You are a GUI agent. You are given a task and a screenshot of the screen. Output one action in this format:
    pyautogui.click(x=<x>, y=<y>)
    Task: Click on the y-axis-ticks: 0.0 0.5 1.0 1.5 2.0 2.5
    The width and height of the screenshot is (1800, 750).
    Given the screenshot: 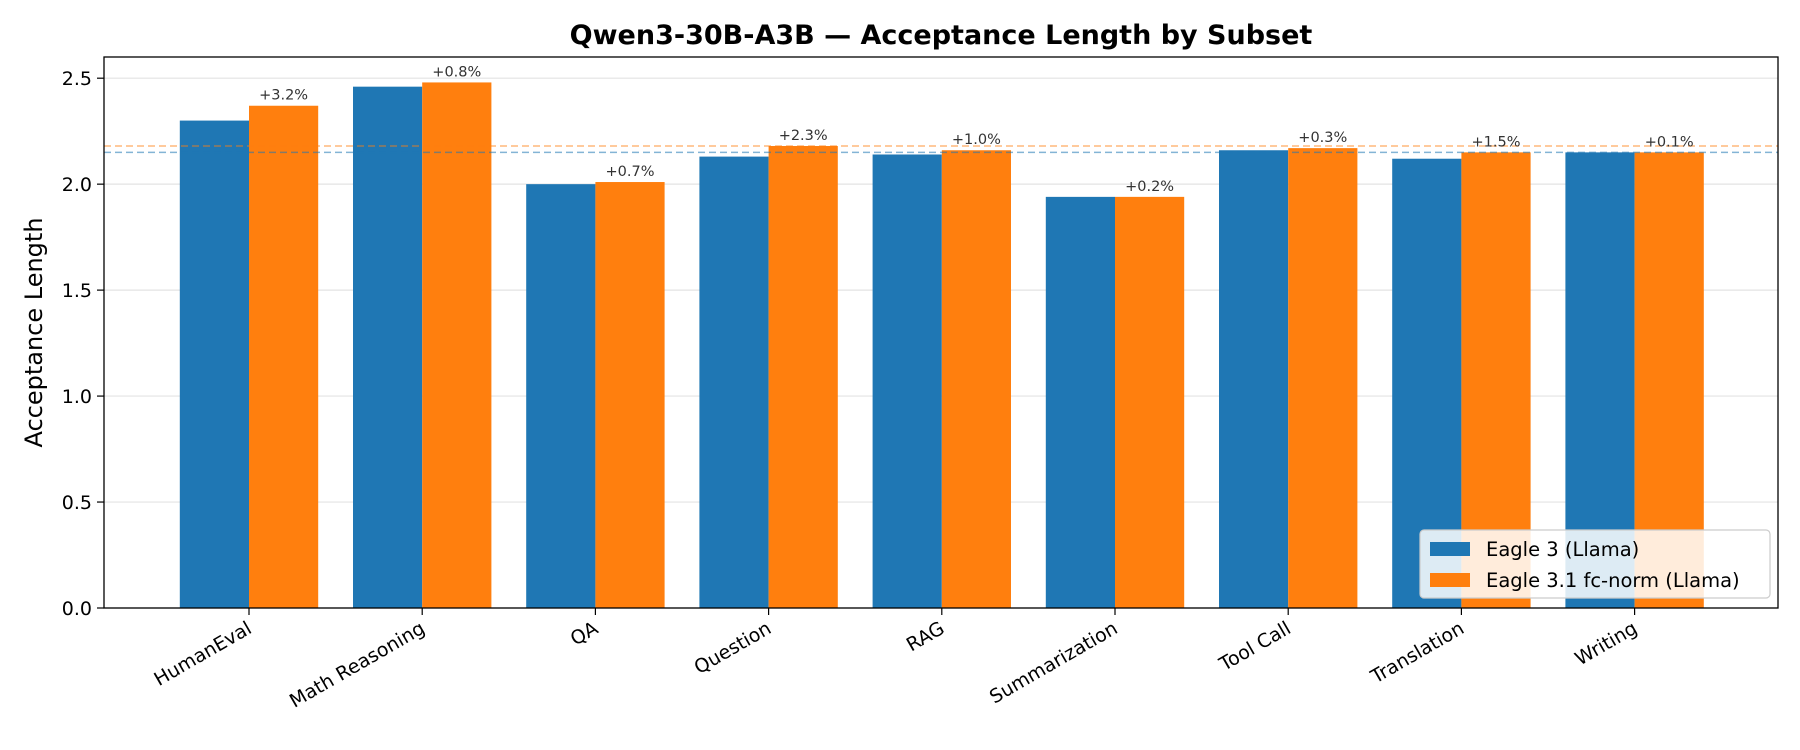 What is the action you would take?
    pyautogui.click(x=83, y=344)
    